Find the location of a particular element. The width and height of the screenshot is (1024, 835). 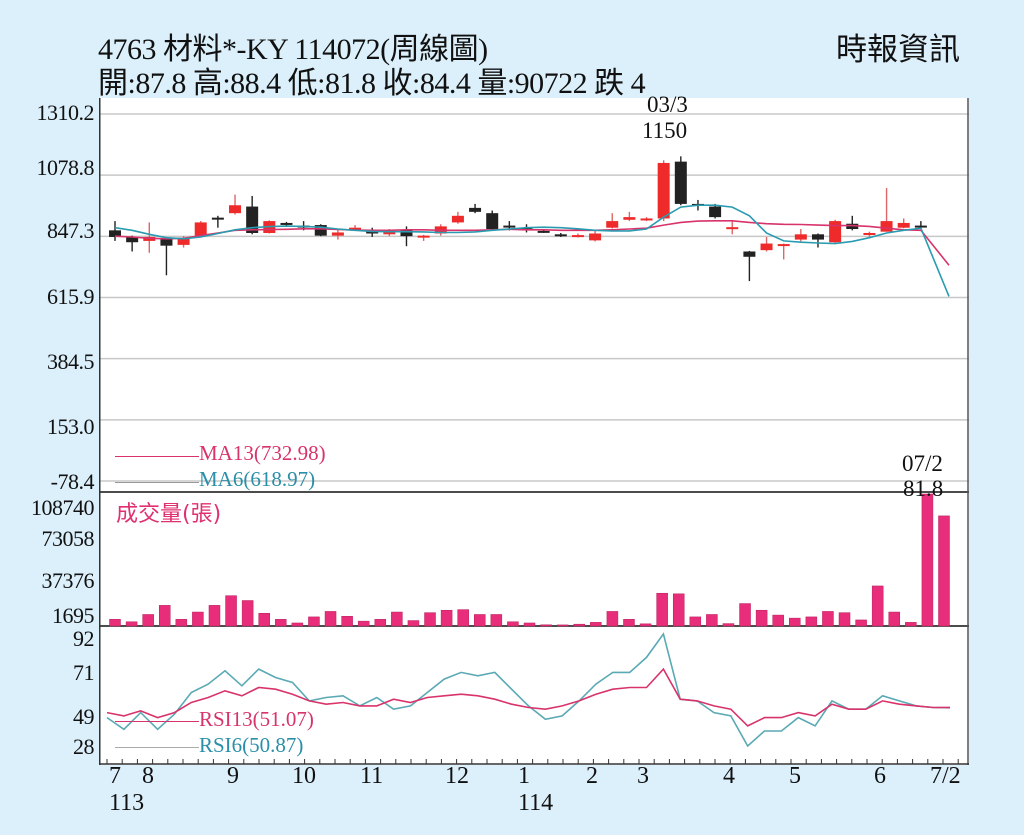

last-low-label: 81.8 is located at coordinates (923, 488).